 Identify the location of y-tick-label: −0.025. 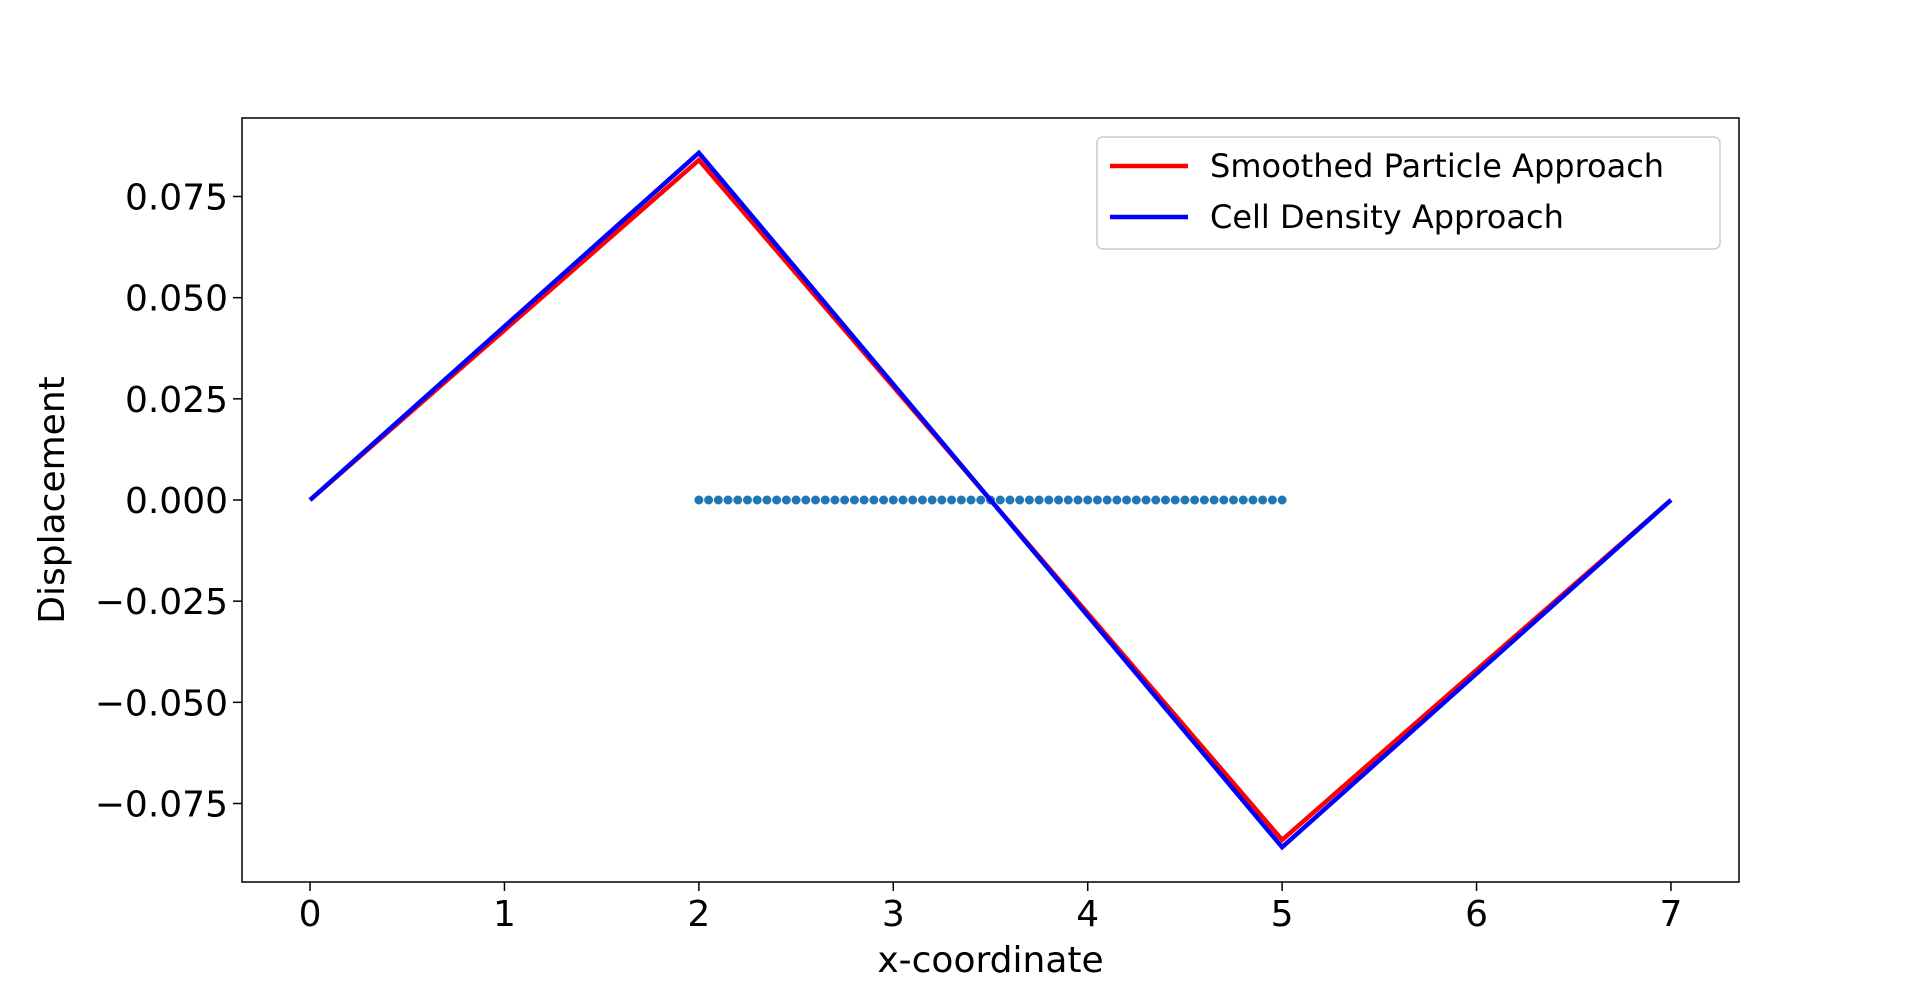
(161, 602).